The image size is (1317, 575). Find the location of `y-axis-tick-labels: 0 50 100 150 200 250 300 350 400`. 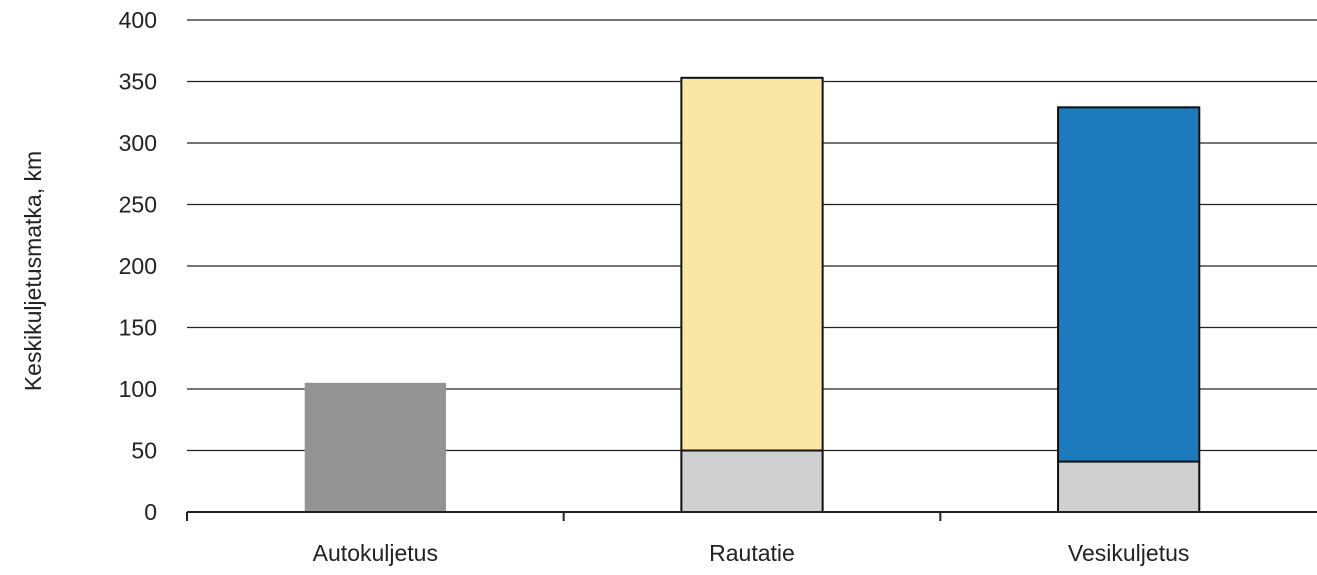

y-axis-tick-labels: 0 50 100 150 200 250 300 350 400 is located at coordinates (138, 266).